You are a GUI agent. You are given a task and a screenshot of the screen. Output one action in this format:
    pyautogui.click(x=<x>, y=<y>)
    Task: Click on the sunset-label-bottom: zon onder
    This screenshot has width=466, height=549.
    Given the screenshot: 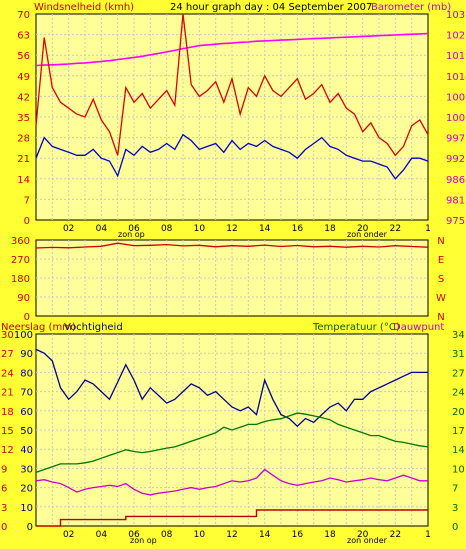 What is the action you would take?
    pyautogui.click(x=367, y=540)
    